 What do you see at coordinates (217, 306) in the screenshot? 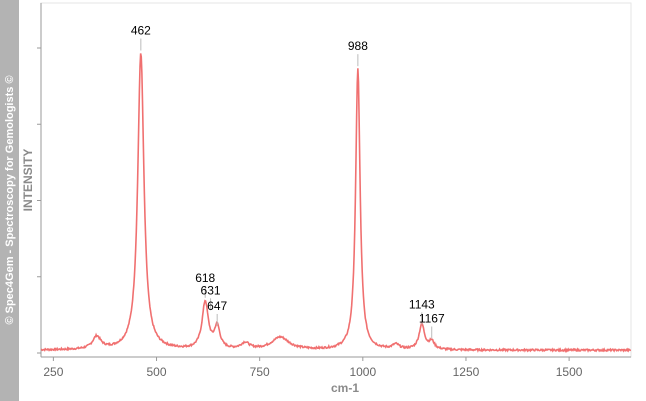
I see `peak-label: 647` at bounding box center [217, 306].